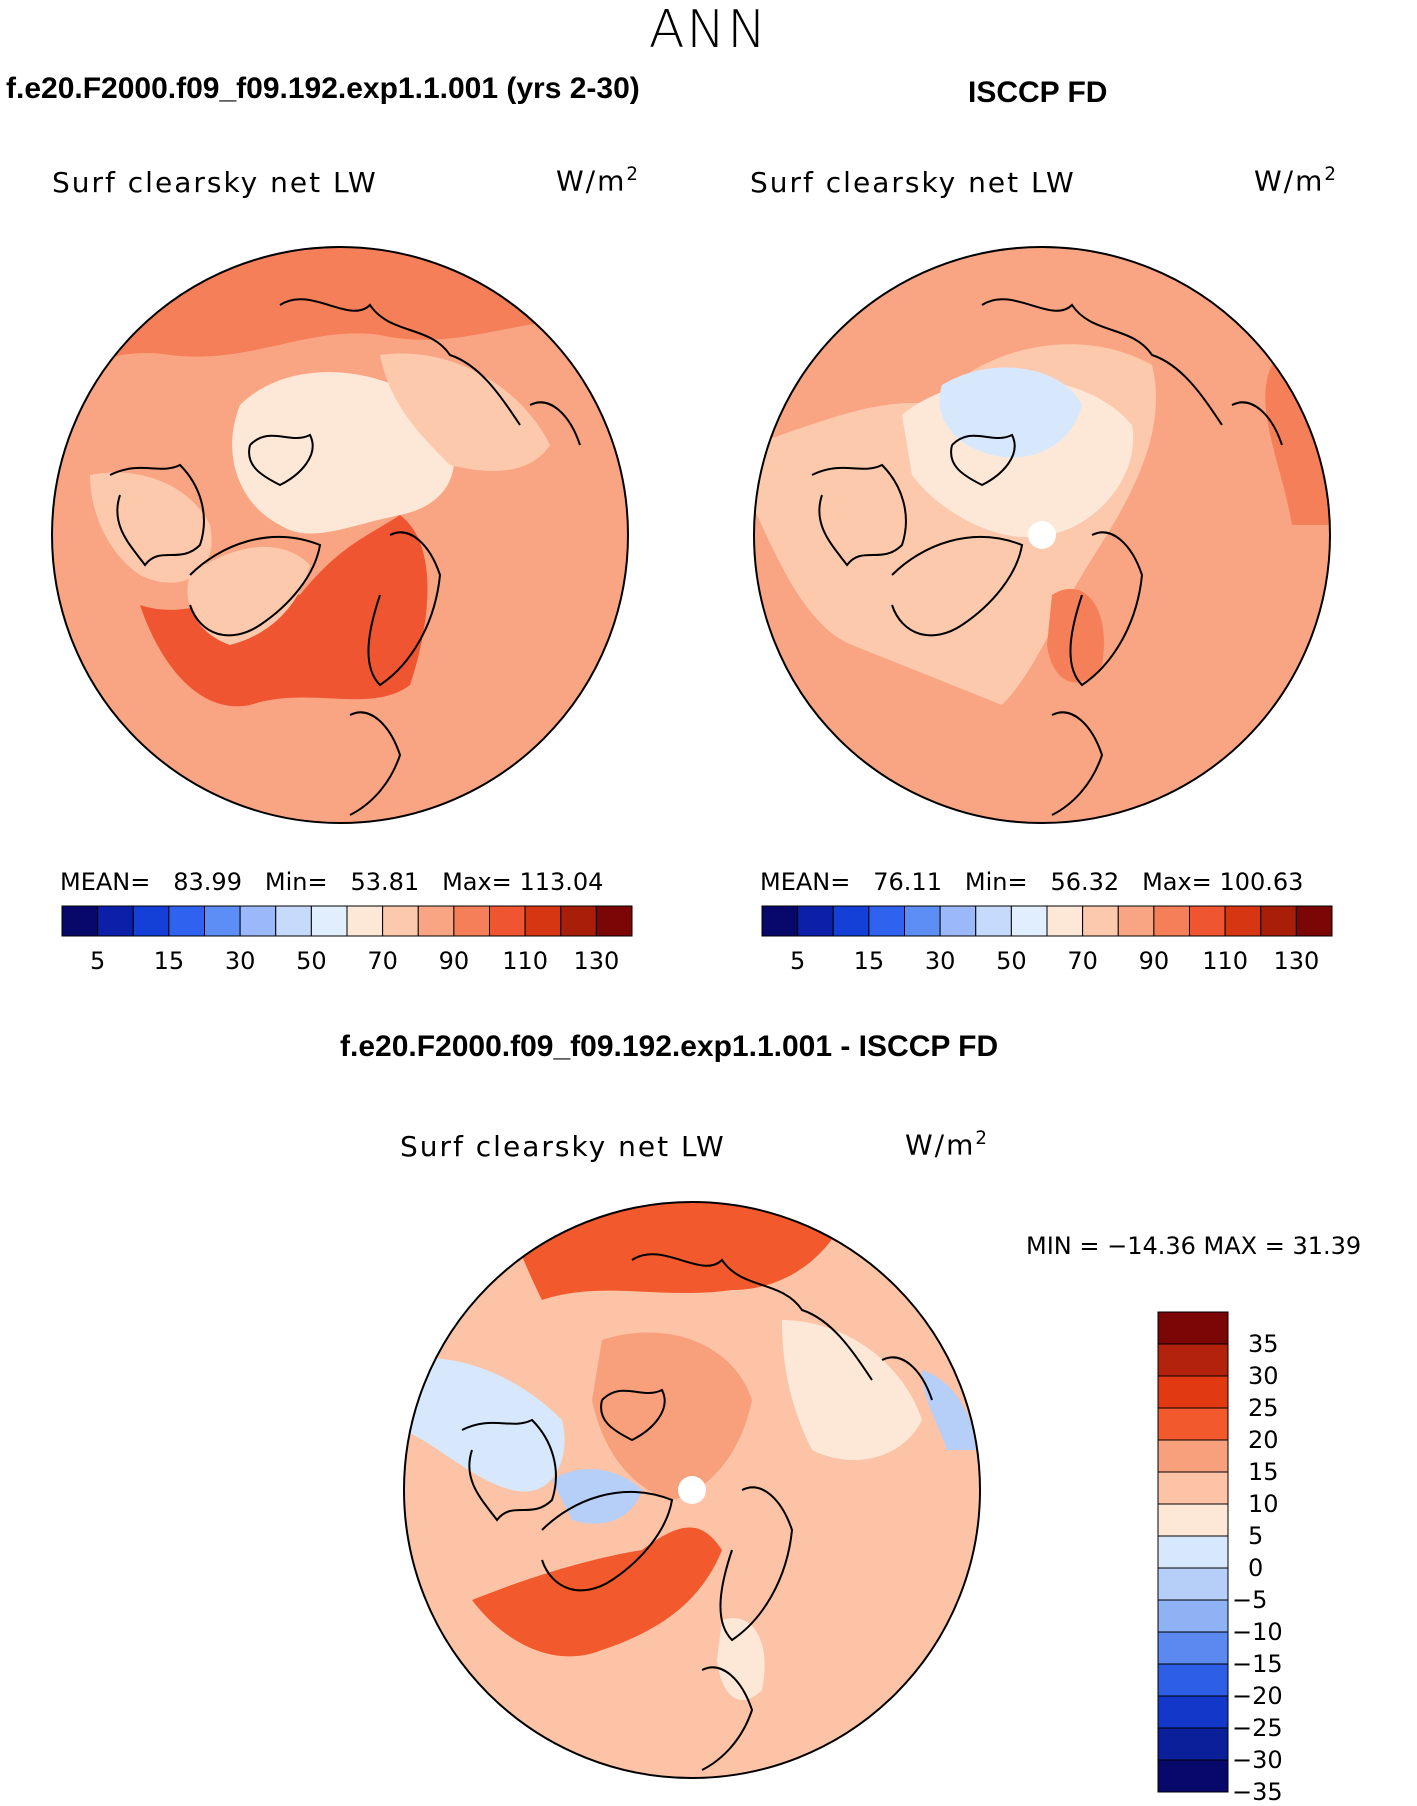  Describe the element at coordinates (1257, 1728) in the screenshot. I see `colorbar-tick-label: −25` at that location.